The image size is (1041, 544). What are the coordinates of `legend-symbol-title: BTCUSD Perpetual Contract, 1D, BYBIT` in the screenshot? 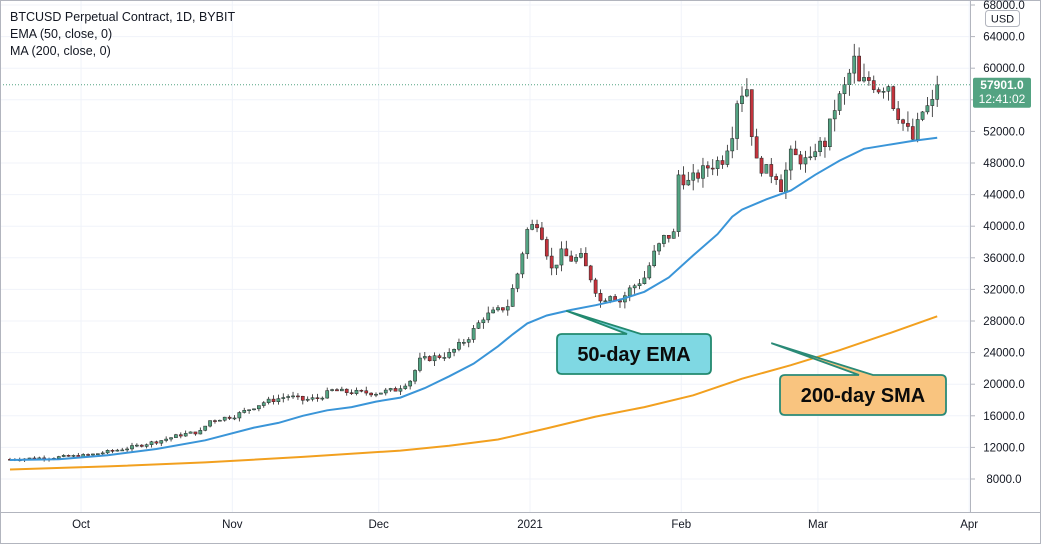 It's located at (123, 17).